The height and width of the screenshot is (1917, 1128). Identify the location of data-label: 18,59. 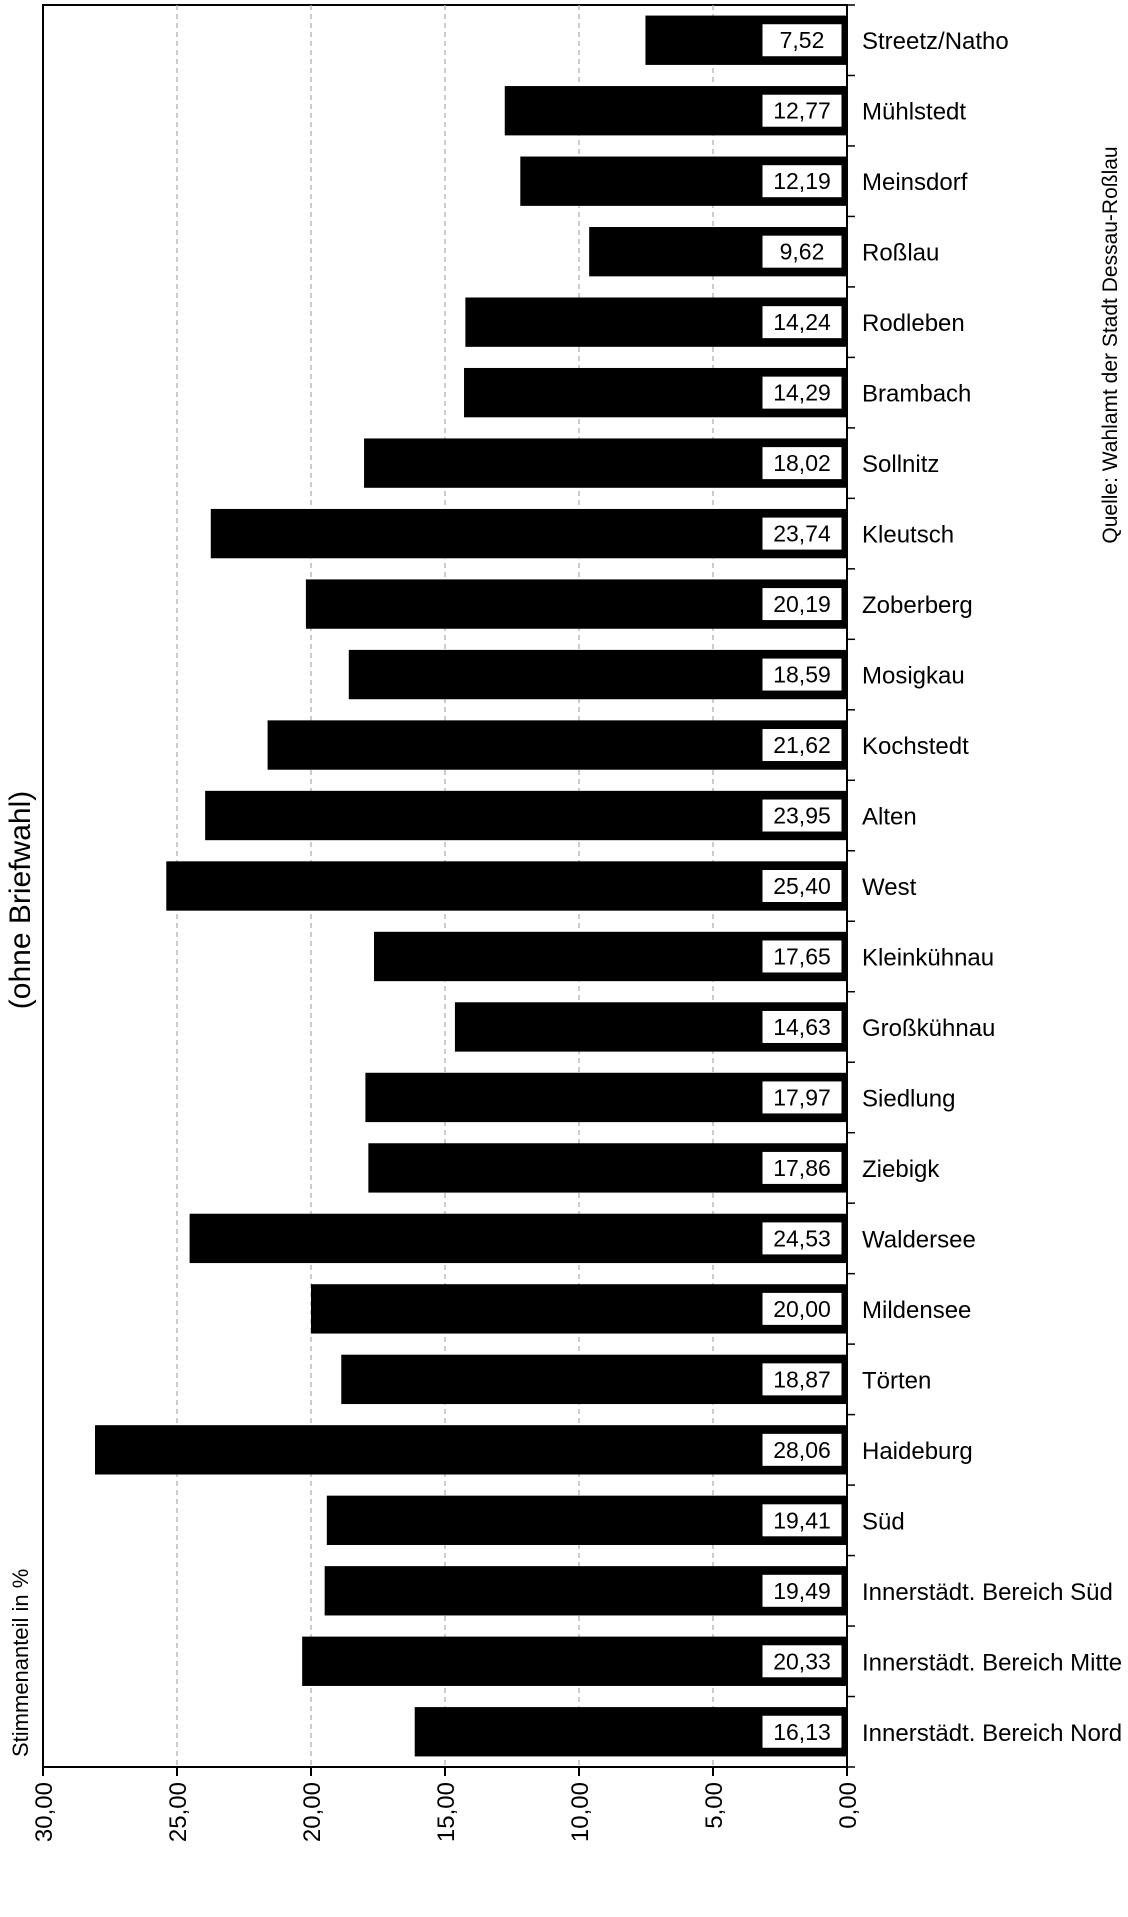
(802, 675).